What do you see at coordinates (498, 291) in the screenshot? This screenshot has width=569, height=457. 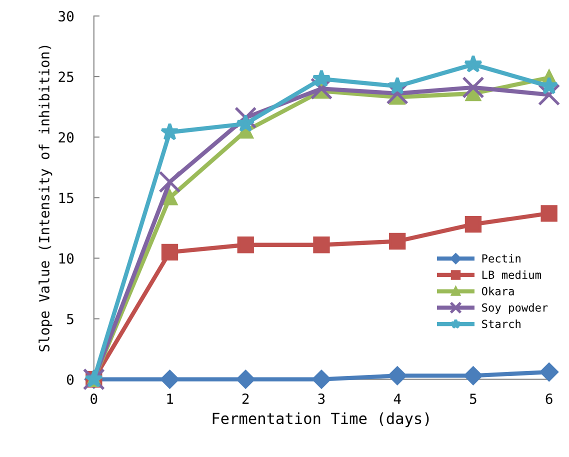 I see `legend-label: Okara` at bounding box center [498, 291].